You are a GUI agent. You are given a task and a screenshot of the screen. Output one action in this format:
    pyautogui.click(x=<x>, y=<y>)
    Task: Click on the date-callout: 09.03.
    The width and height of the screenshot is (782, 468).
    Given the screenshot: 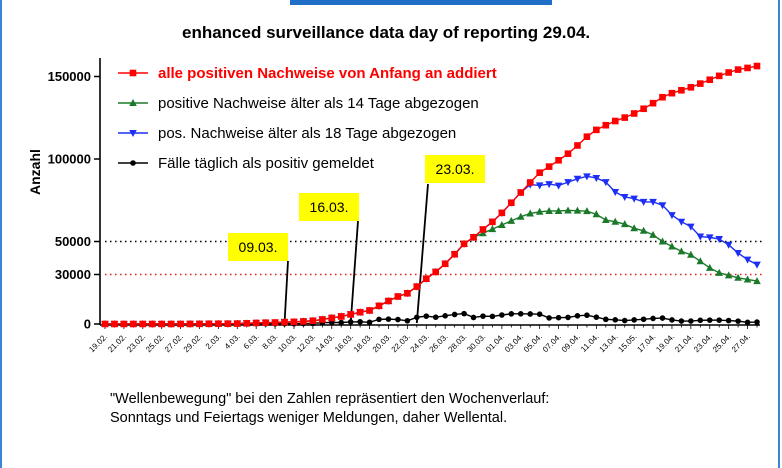 What is the action you would take?
    pyautogui.click(x=258, y=247)
    